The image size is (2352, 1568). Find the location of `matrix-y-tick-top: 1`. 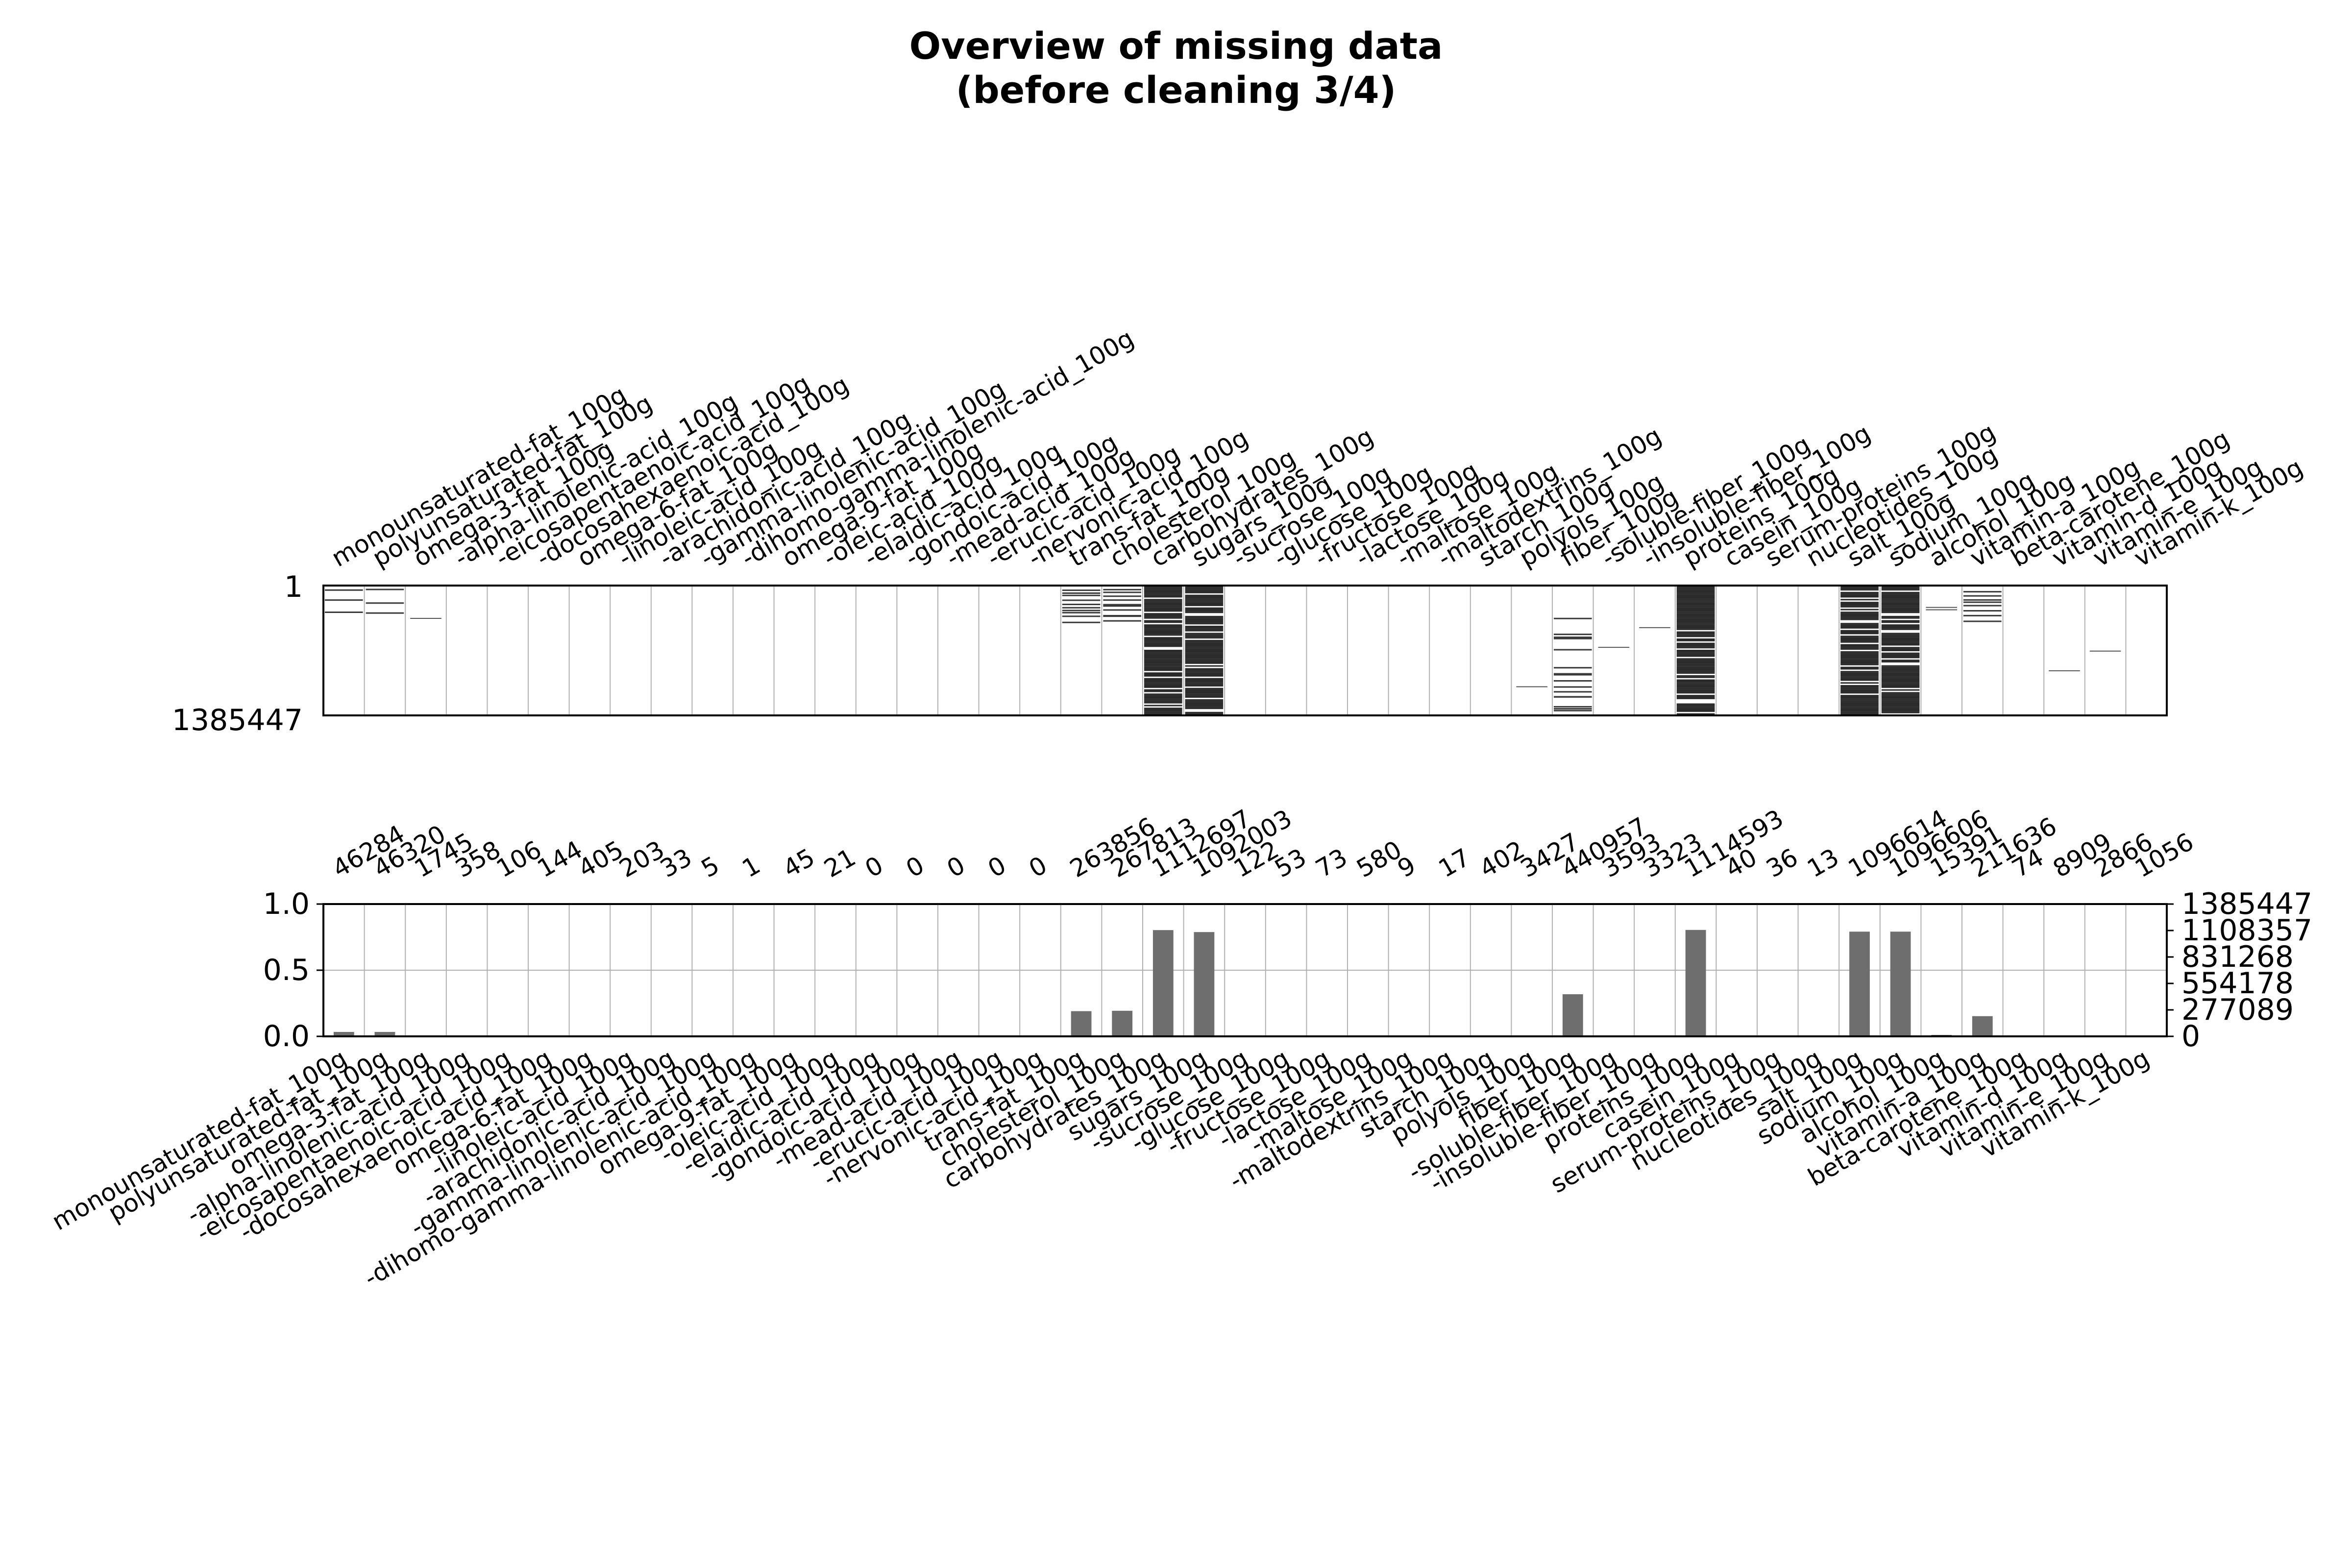

matrix-y-tick-top: 1 is located at coordinates (293, 587).